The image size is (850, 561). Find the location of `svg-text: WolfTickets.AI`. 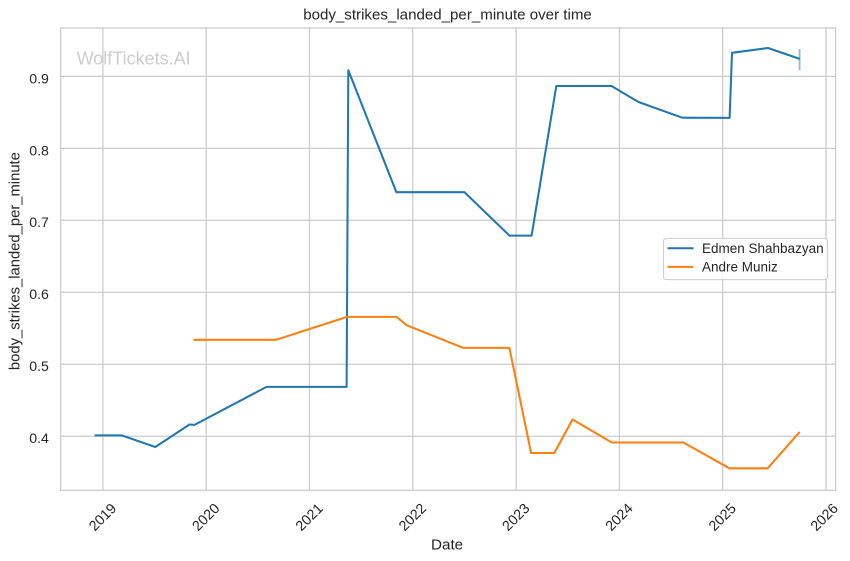

svg-text: WolfTickets.AI is located at coordinates (134, 59).